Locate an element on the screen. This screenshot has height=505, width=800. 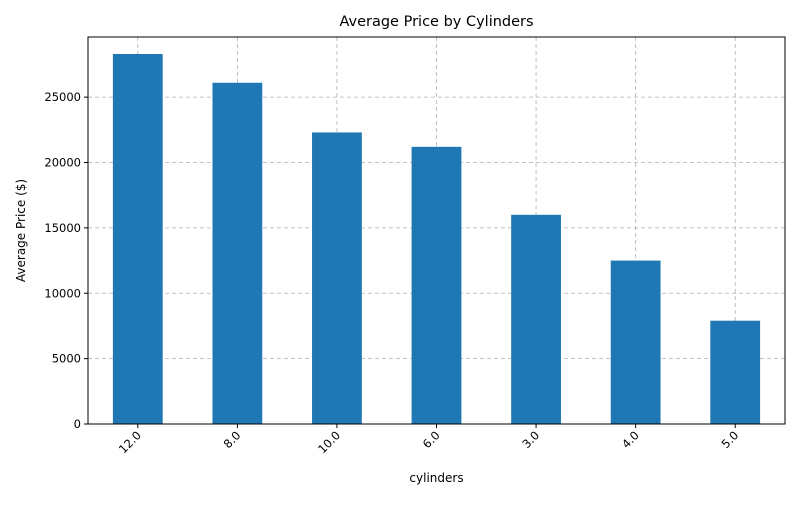
y-axis-ticks: 0 5000 10000 15000 20000 25000 is located at coordinates (66, 260).